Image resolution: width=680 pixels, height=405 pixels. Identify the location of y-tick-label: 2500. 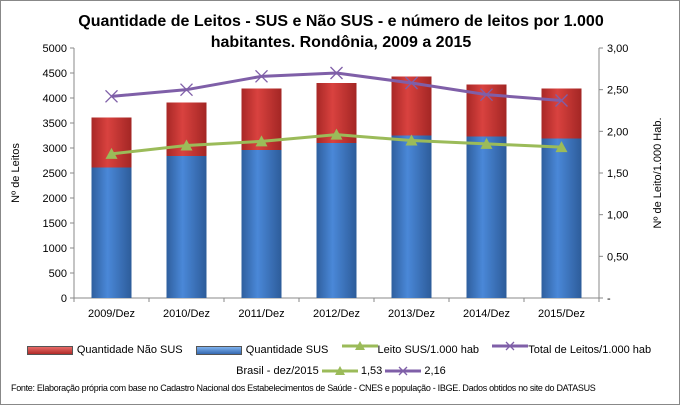
(55, 174).